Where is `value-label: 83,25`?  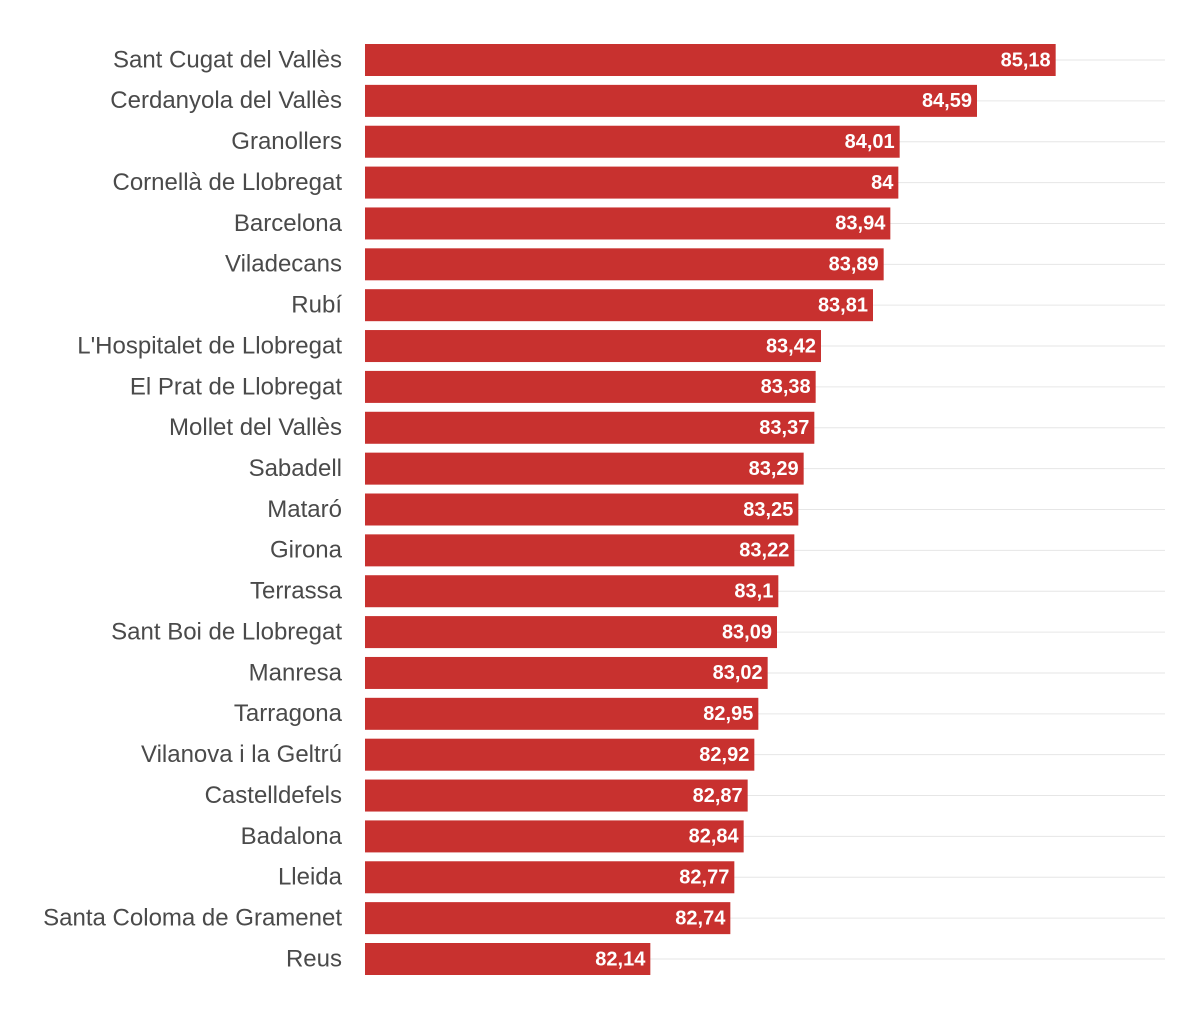 value-label: 83,25 is located at coordinates (768, 510).